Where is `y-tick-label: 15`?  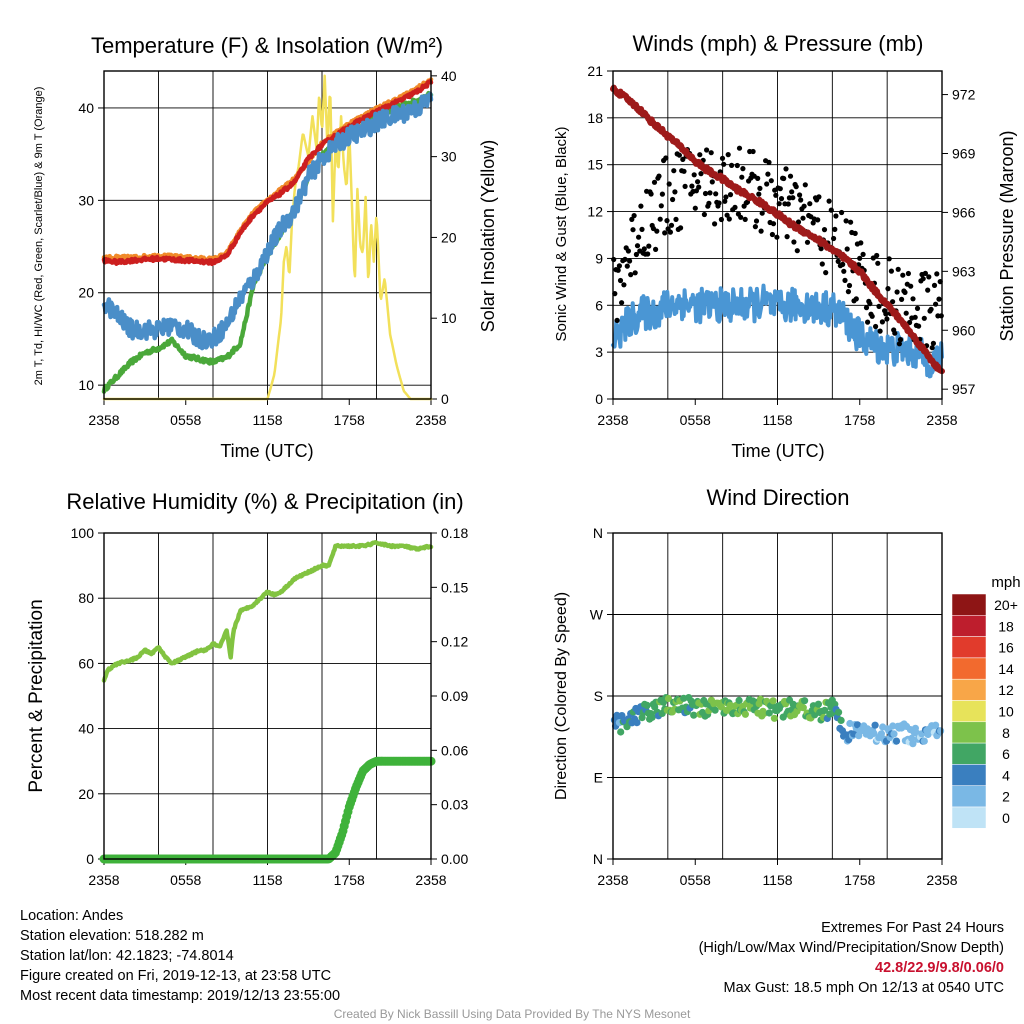
y-tick-label: 15 is located at coordinates (595, 165).